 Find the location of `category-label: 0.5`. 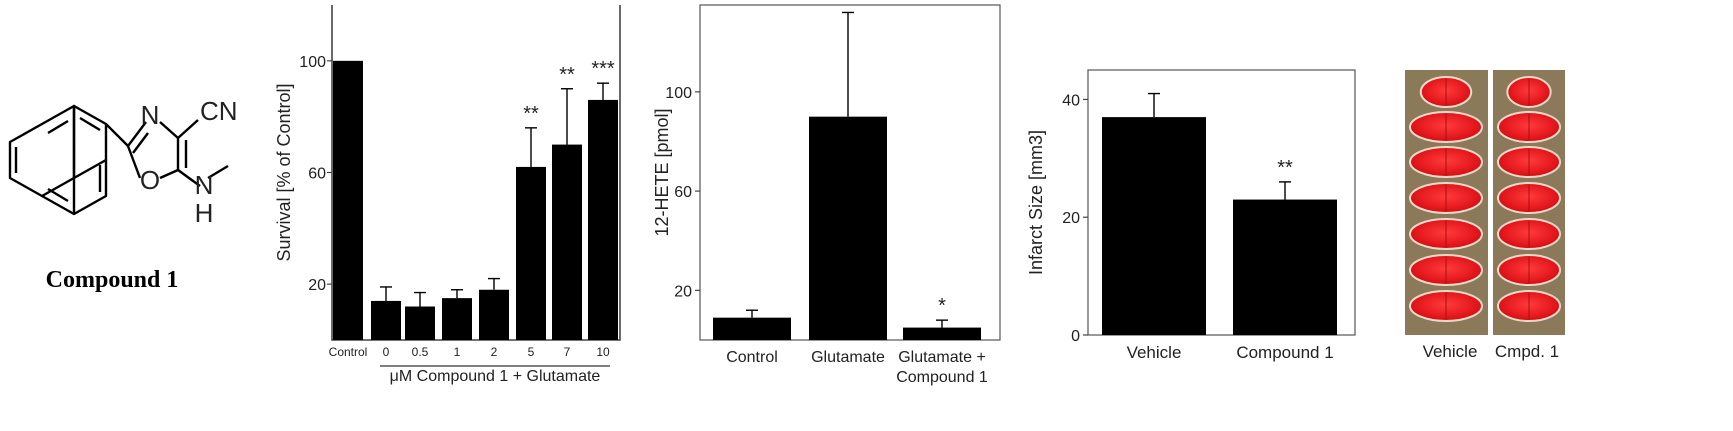

category-label: 0.5 is located at coordinates (420, 352).